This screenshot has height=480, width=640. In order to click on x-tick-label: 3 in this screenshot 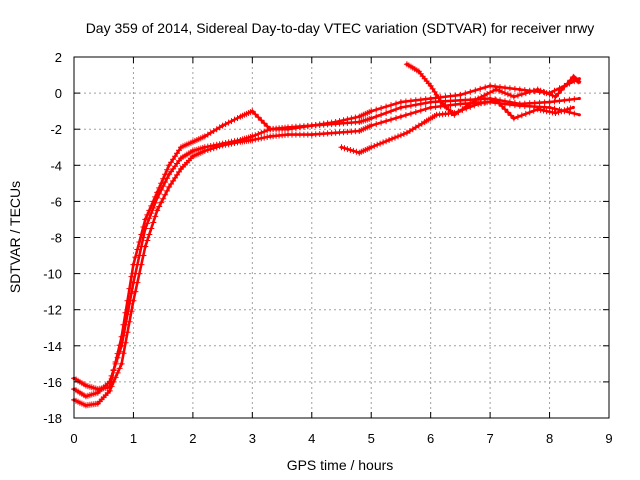, I will do `click(252, 438)`.